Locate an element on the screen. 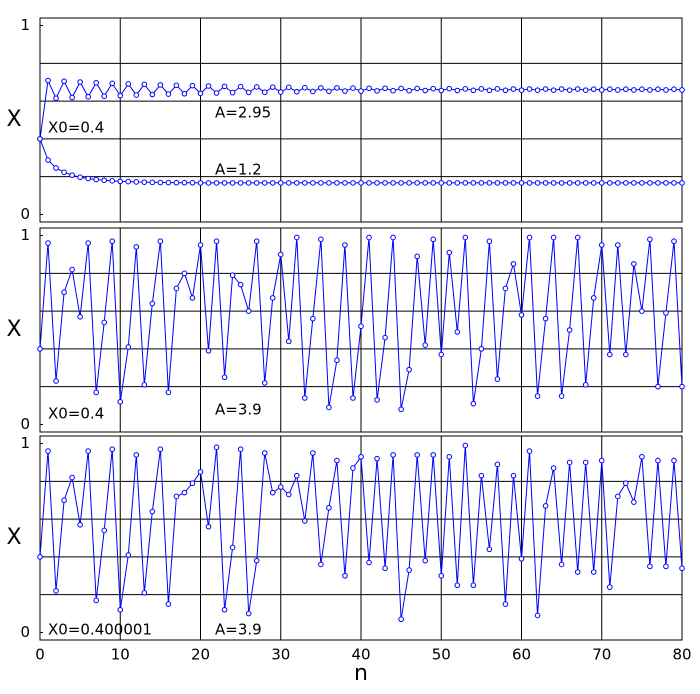 The height and width of the screenshot is (694, 700). annotation: X0=0.4 is located at coordinates (76, 414).